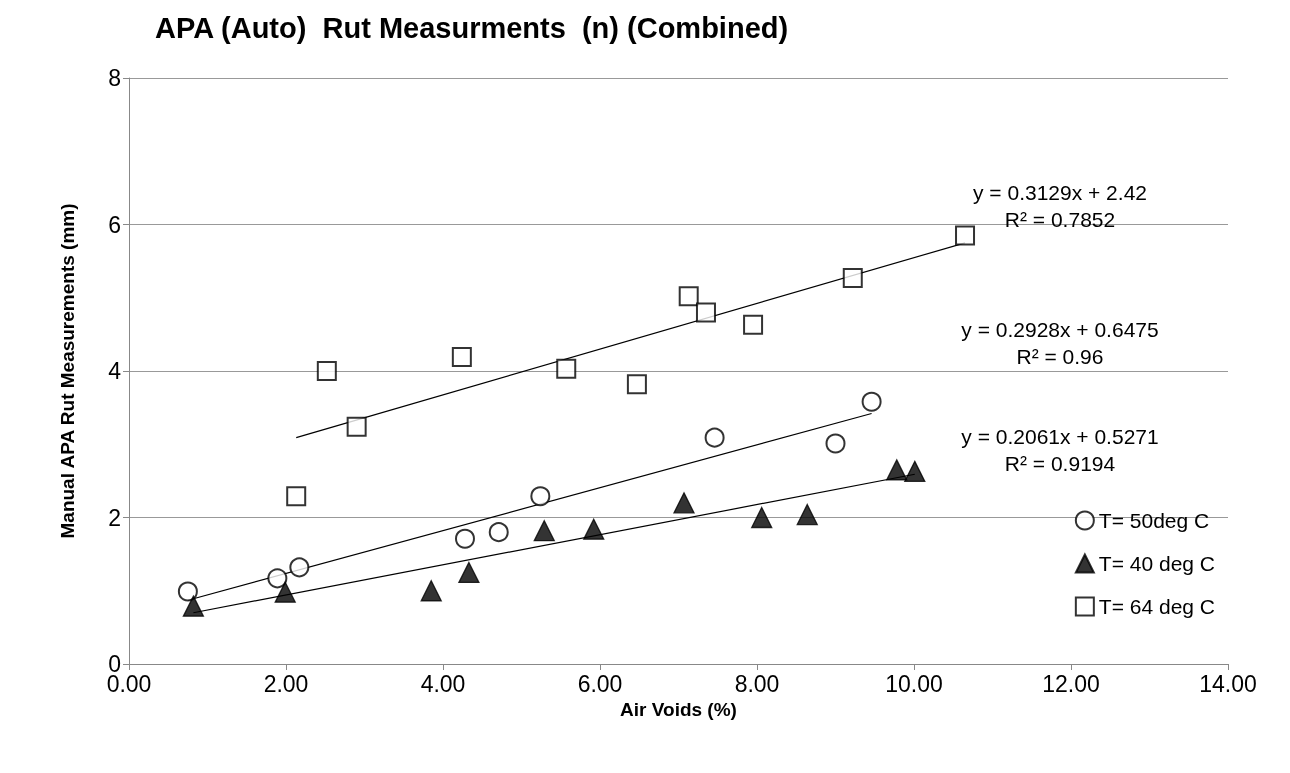 The image size is (1290, 773). What do you see at coordinates (914, 683) in the screenshot?
I see `x-tick-label: 10.00` at bounding box center [914, 683].